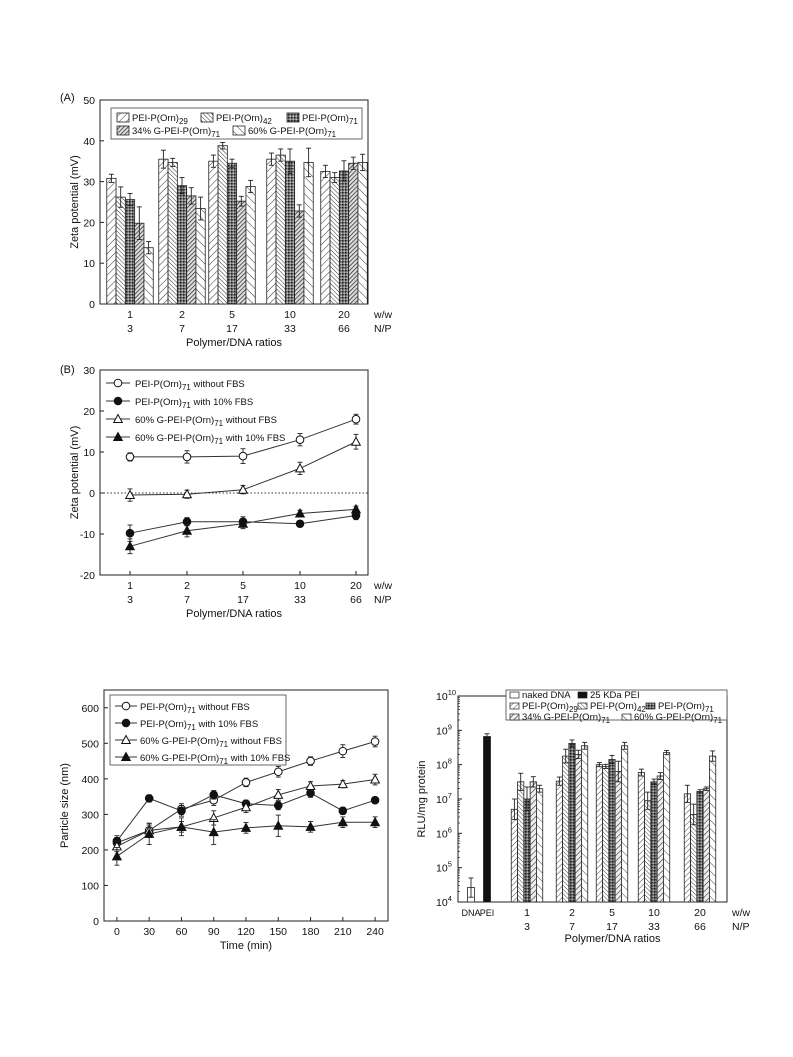 This screenshot has height=1057, width=793. I want to click on legend-label: PEI-P(Orn)71, so click(686, 707).